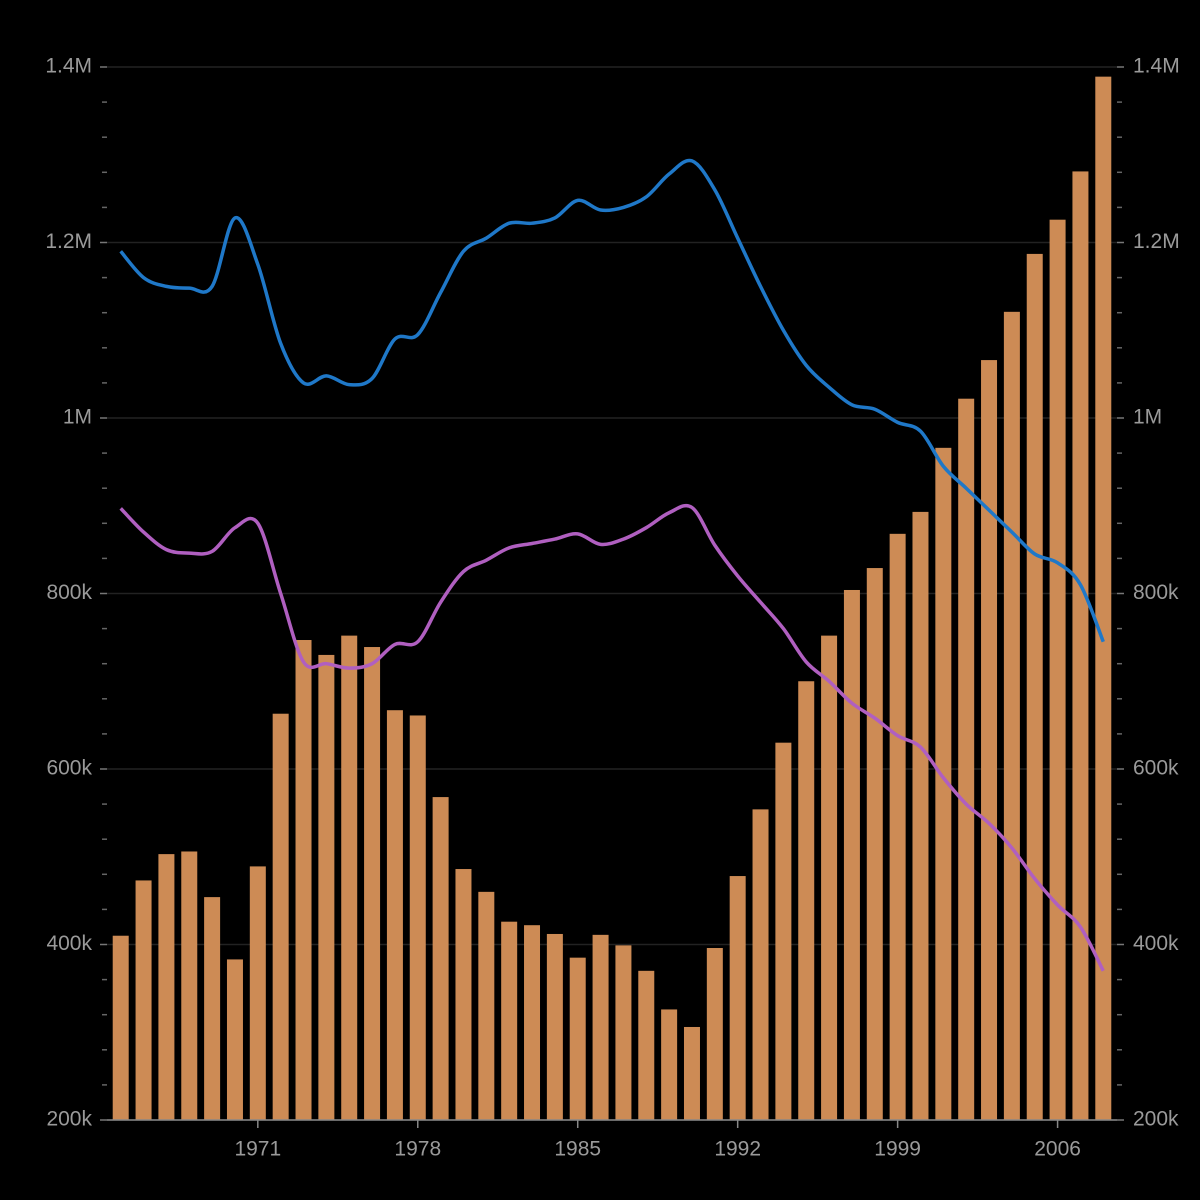  What do you see at coordinates (1147, 417) in the screenshot?
I see `y2-tick-label: 1M` at bounding box center [1147, 417].